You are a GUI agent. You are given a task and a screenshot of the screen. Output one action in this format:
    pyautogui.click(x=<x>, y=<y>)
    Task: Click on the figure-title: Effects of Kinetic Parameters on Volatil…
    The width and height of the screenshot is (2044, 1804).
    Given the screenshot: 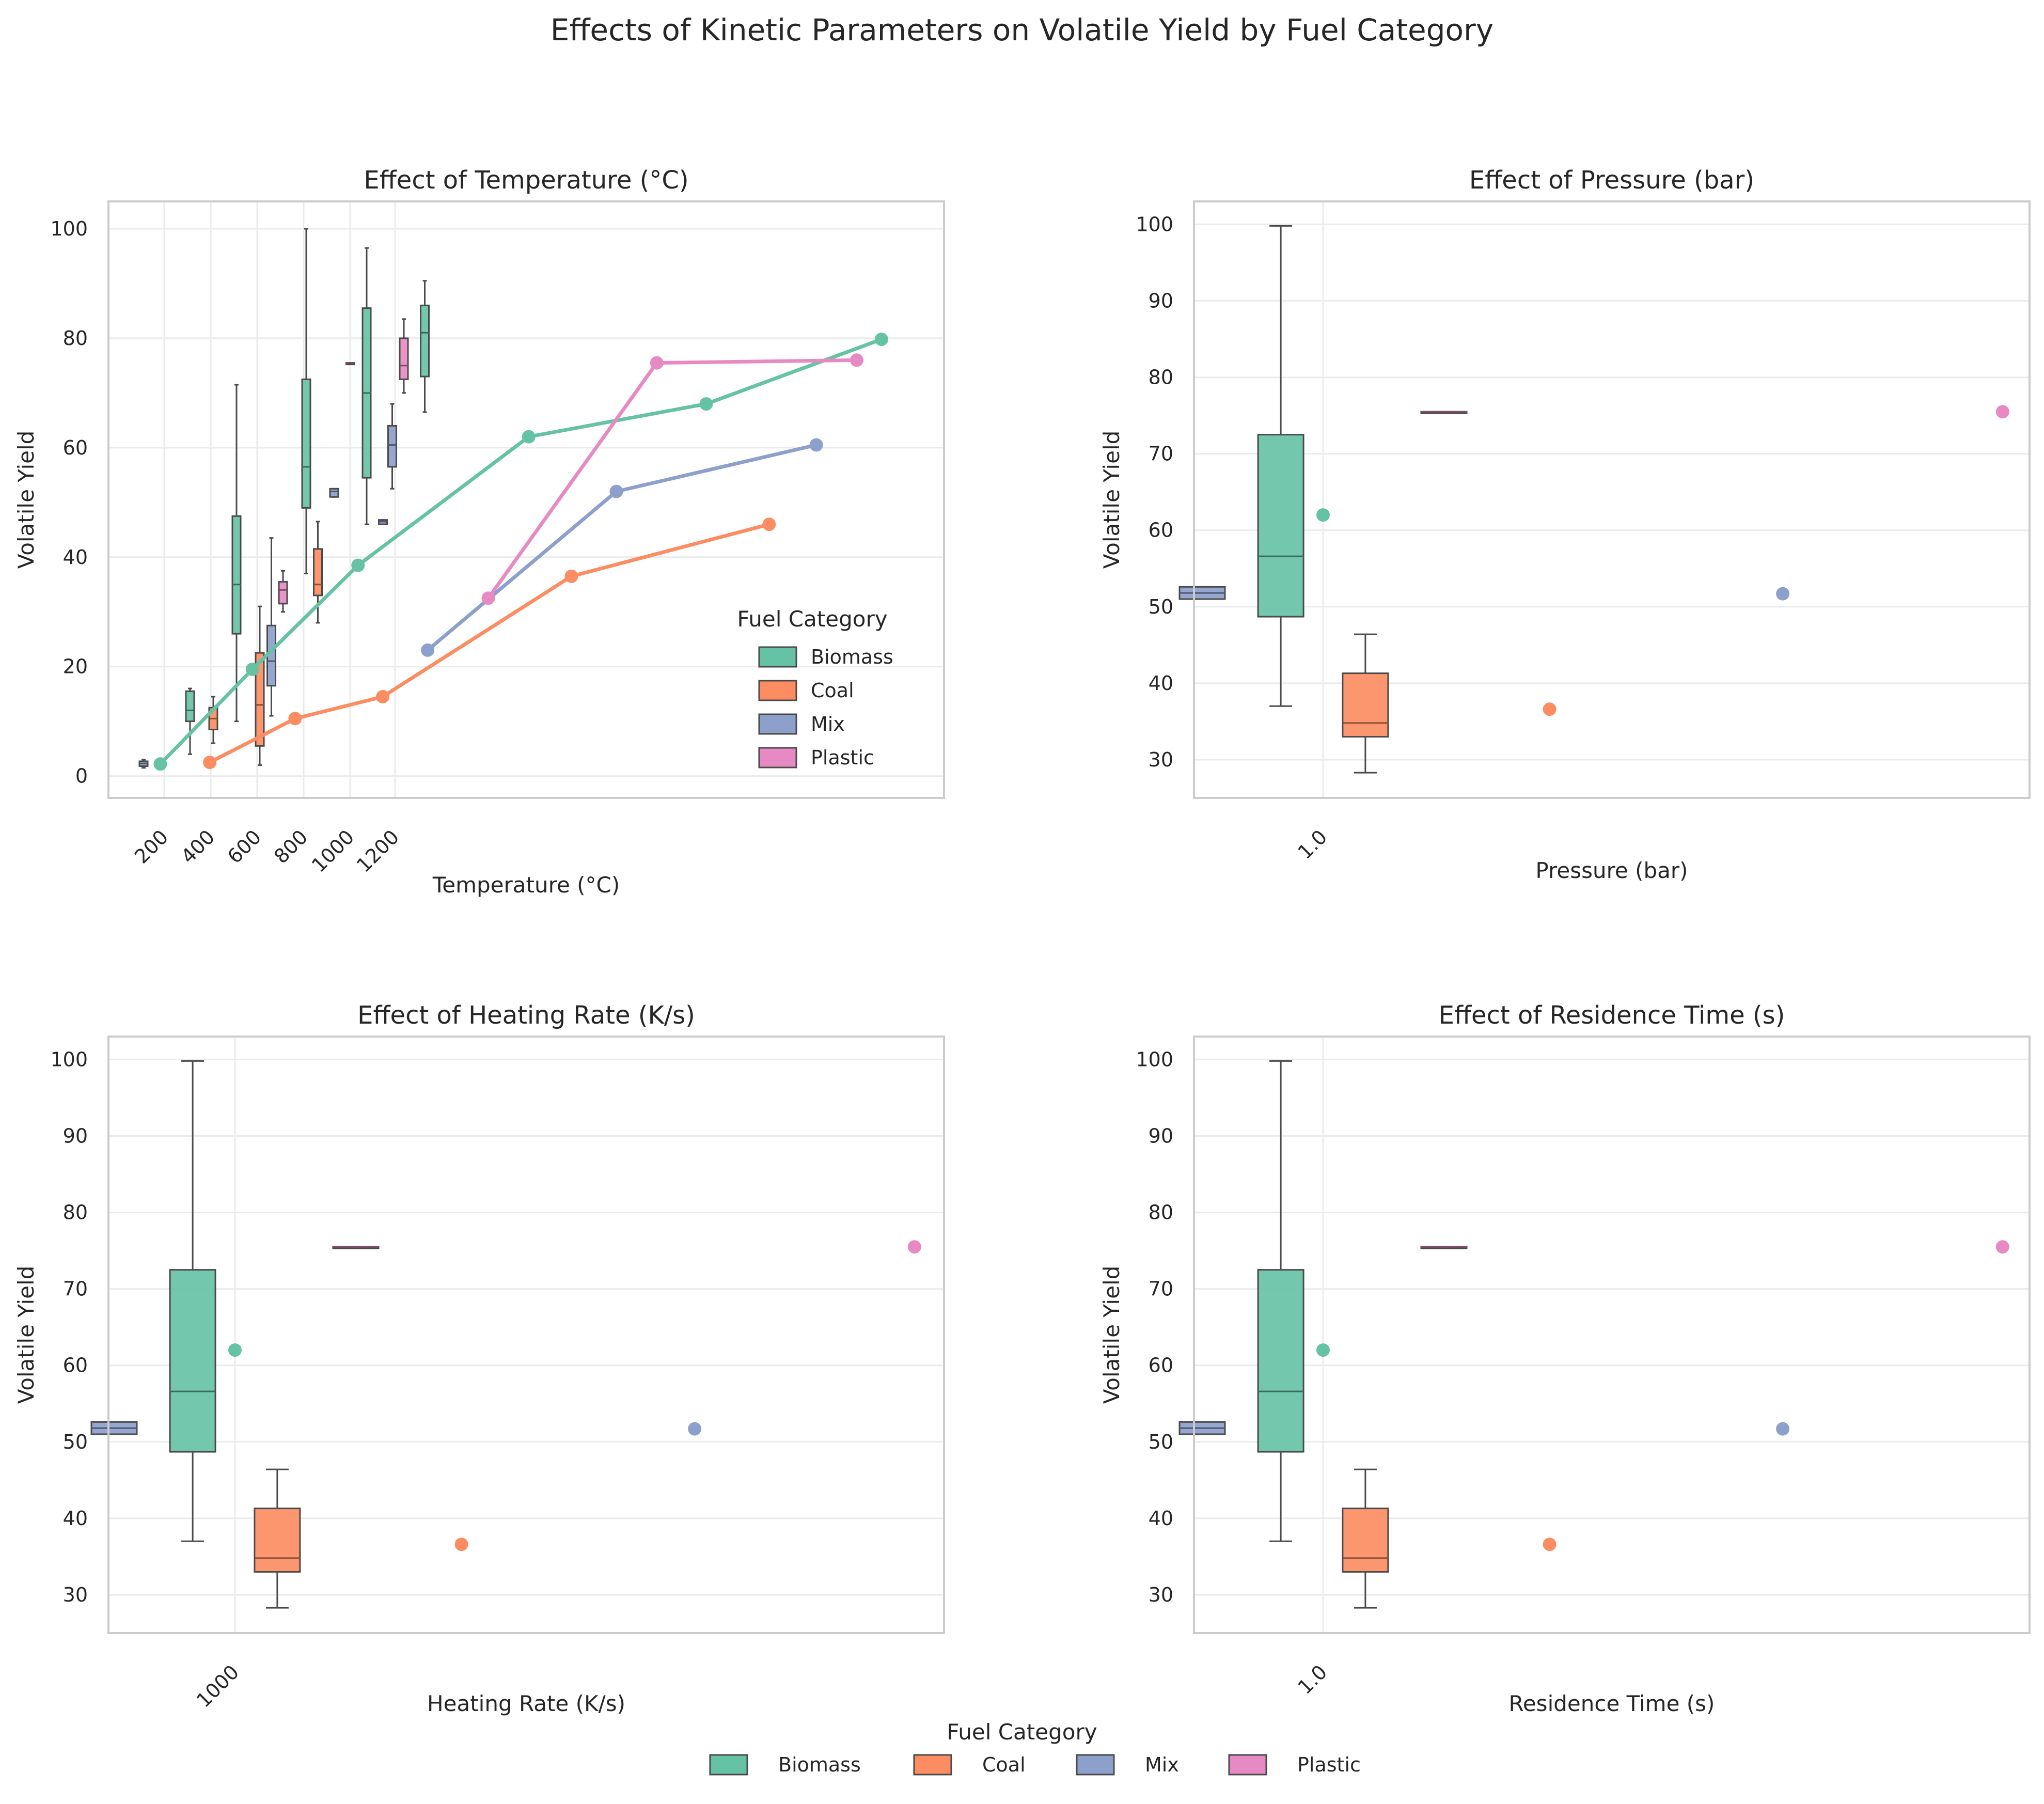 What is the action you would take?
    pyautogui.click(x=1022, y=30)
    